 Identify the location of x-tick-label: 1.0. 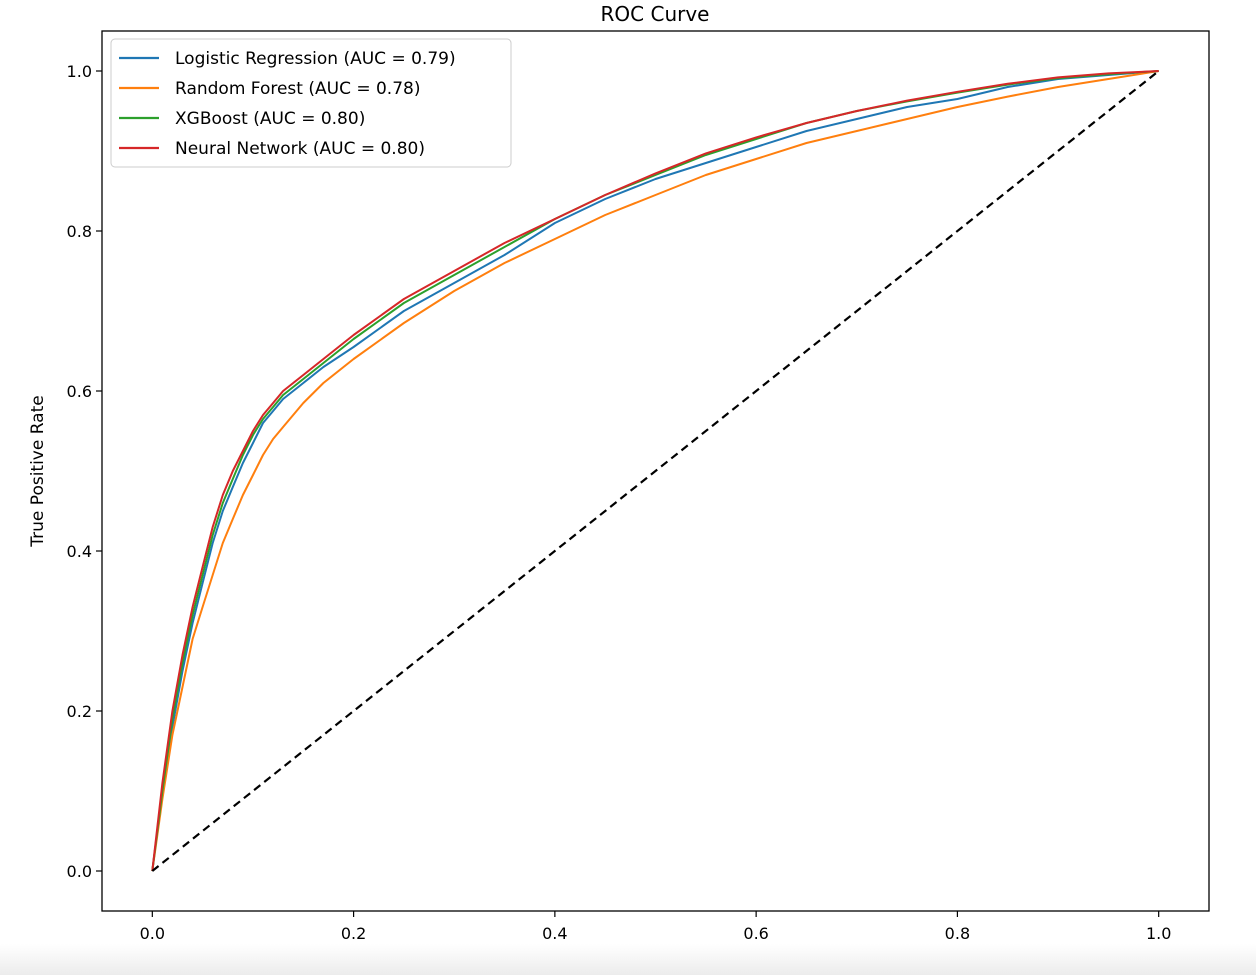
(1158, 933).